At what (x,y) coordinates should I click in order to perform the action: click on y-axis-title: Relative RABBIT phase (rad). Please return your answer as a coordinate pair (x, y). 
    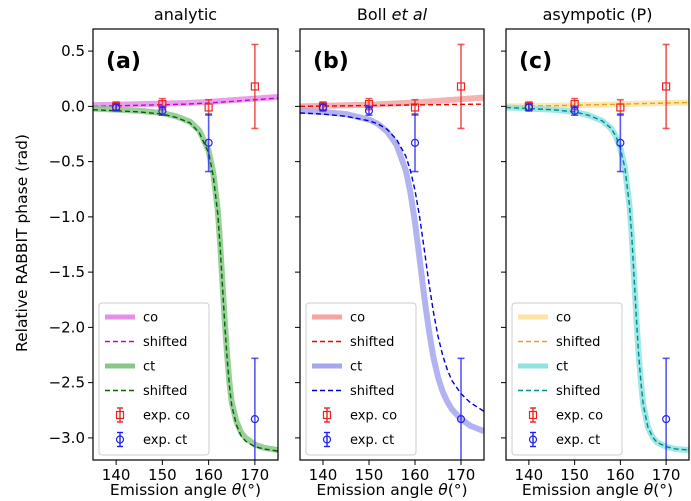
    Looking at the image, I should click on (22, 243).